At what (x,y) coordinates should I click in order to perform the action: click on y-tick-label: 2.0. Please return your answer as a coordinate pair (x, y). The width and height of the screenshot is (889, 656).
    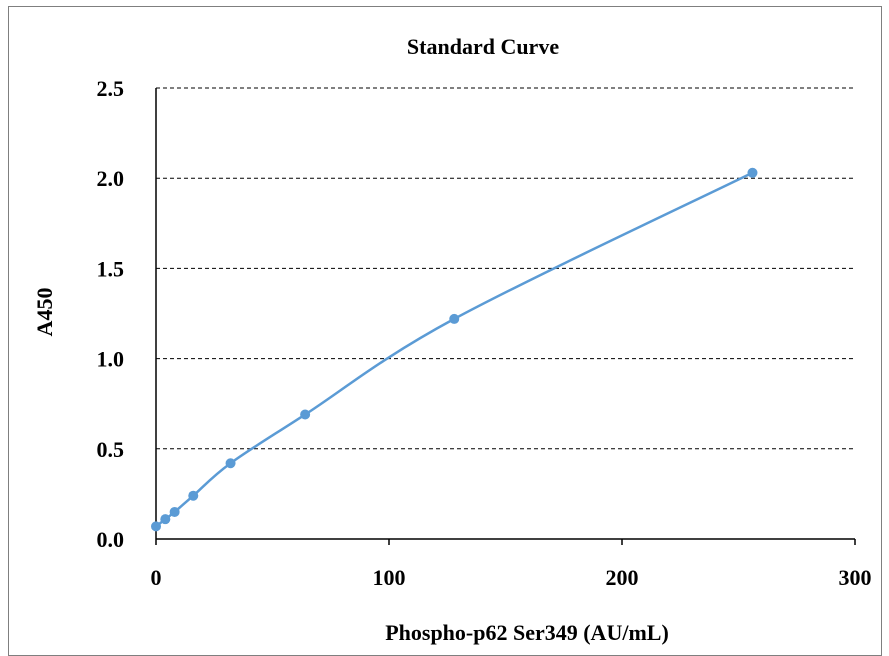
    Looking at the image, I should click on (111, 178).